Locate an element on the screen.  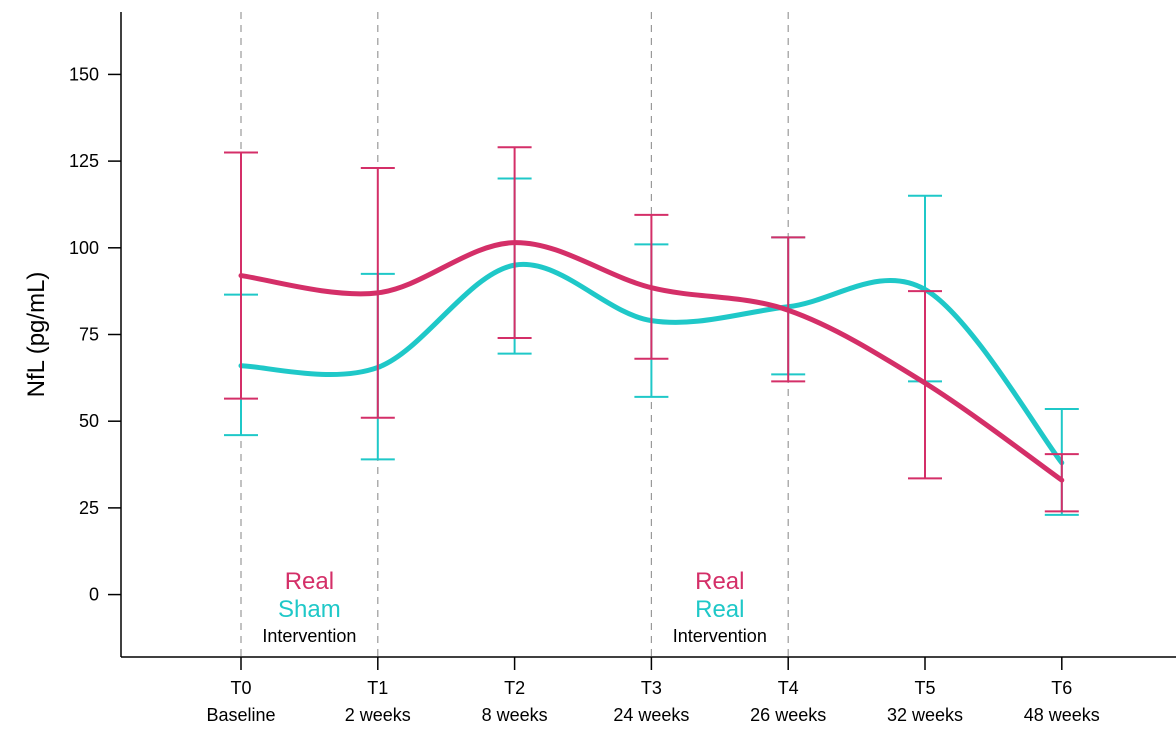
arm-label: Sham is located at coordinates (309, 609).